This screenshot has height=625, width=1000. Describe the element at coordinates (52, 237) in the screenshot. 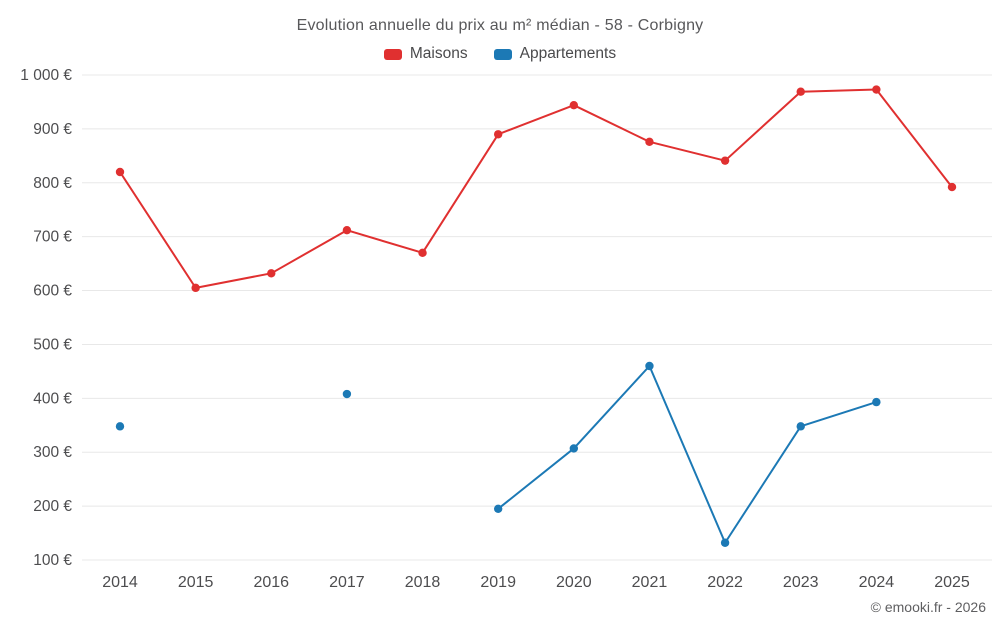

I see `y-axis-label: 700 €` at that location.